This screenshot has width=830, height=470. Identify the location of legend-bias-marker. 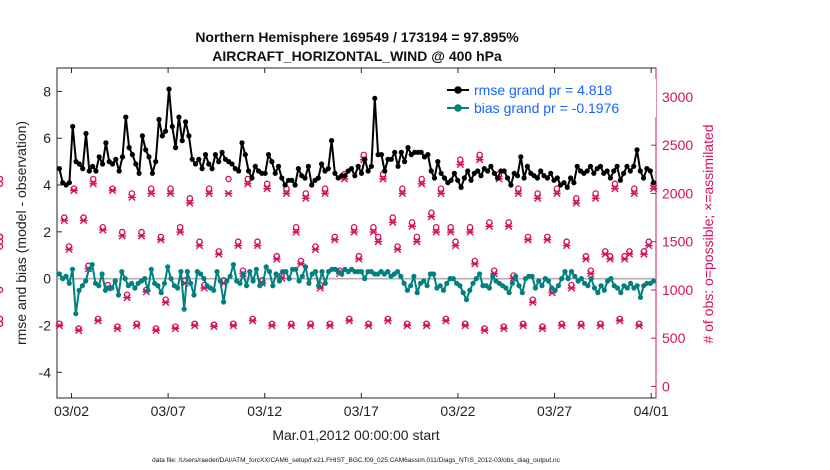
(458, 108).